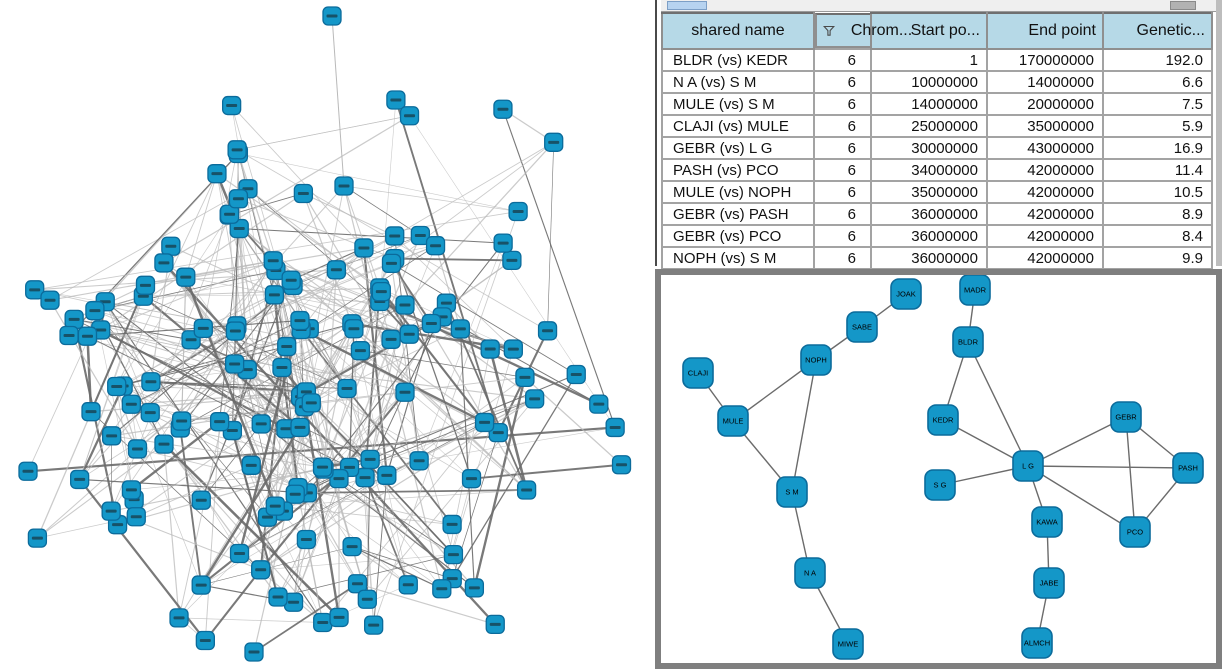  I want to click on cell-shared_name: GEBR (vs) PCO, so click(738, 236).